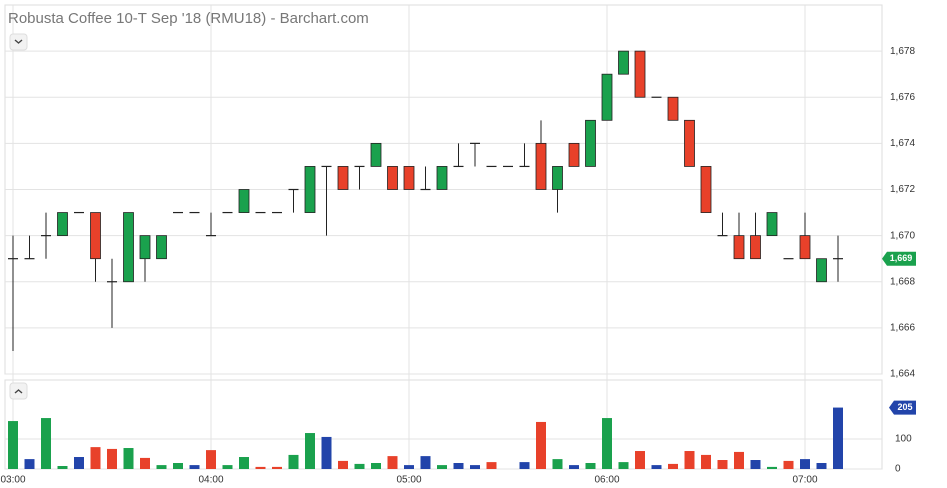 The image size is (947, 488). Describe the element at coordinates (606, 480) in the screenshot. I see `x-tick-label: 06:00` at that location.